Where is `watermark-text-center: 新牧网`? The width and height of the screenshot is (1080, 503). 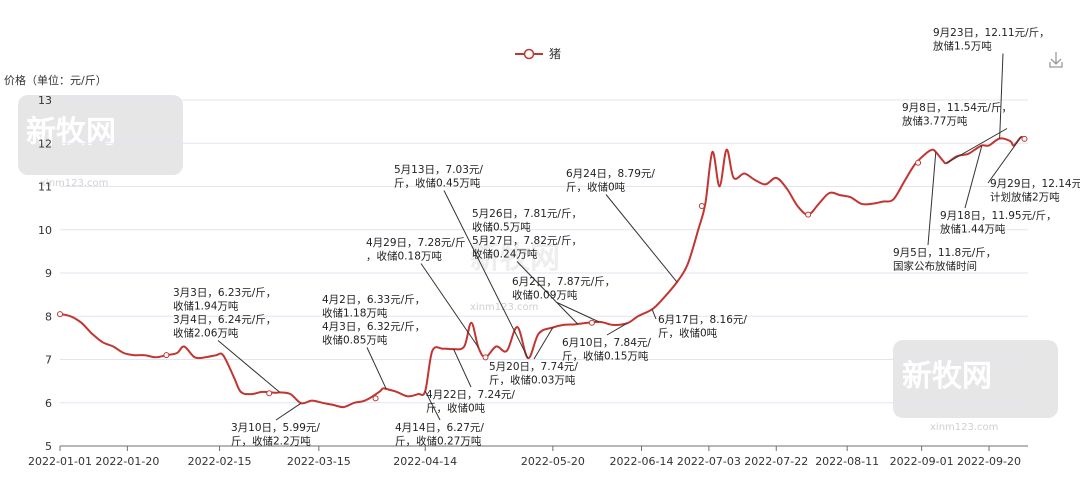 watermark-text-center: 新牧网 is located at coordinates (515, 258).